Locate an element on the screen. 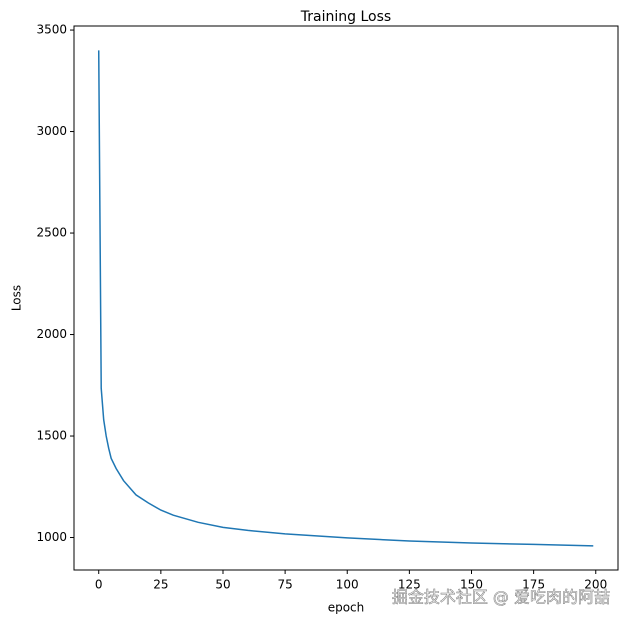 The height and width of the screenshot is (628, 626). y-axis-label: Loss is located at coordinates (17, 298).